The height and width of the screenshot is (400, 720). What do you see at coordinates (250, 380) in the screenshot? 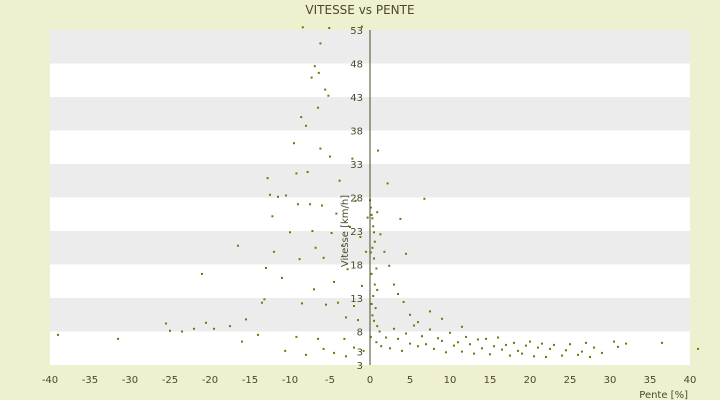
I see `x-tick-label: -15` at bounding box center [250, 380].